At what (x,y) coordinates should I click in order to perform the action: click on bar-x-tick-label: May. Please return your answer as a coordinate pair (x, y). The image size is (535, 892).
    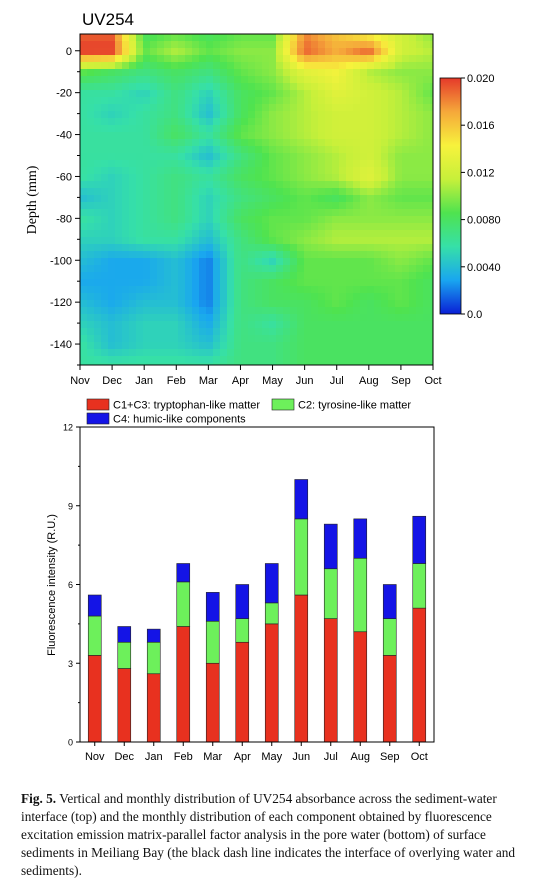
    Looking at the image, I should click on (271, 757).